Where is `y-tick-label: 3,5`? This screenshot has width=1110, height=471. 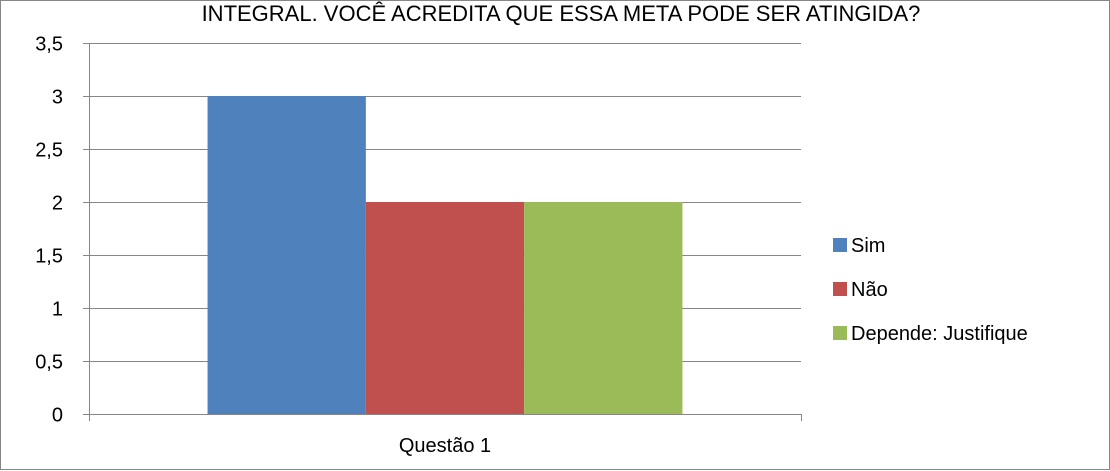 y-tick-label: 3,5 is located at coordinates (49, 45).